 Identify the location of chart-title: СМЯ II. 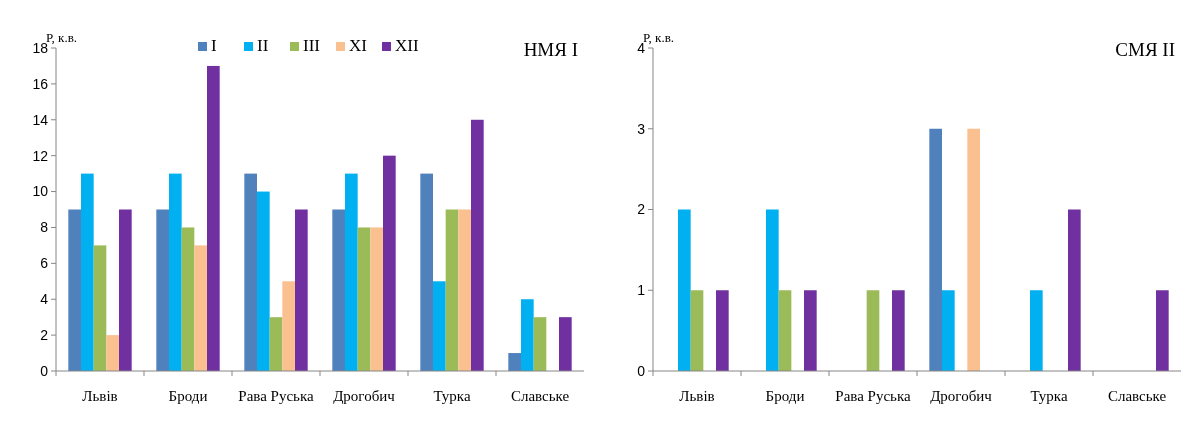
(1145, 49).